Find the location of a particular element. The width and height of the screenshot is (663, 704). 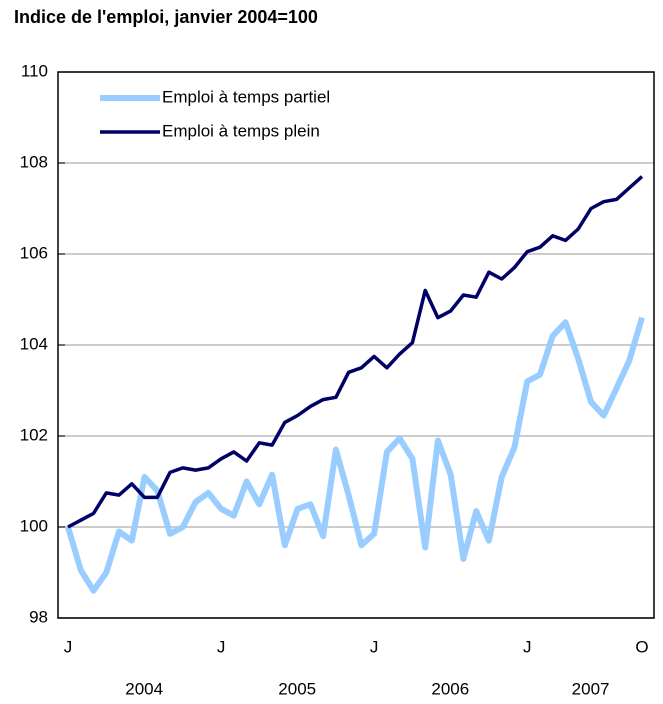

legend-label: Emploi à temps partiel is located at coordinates (246, 96).